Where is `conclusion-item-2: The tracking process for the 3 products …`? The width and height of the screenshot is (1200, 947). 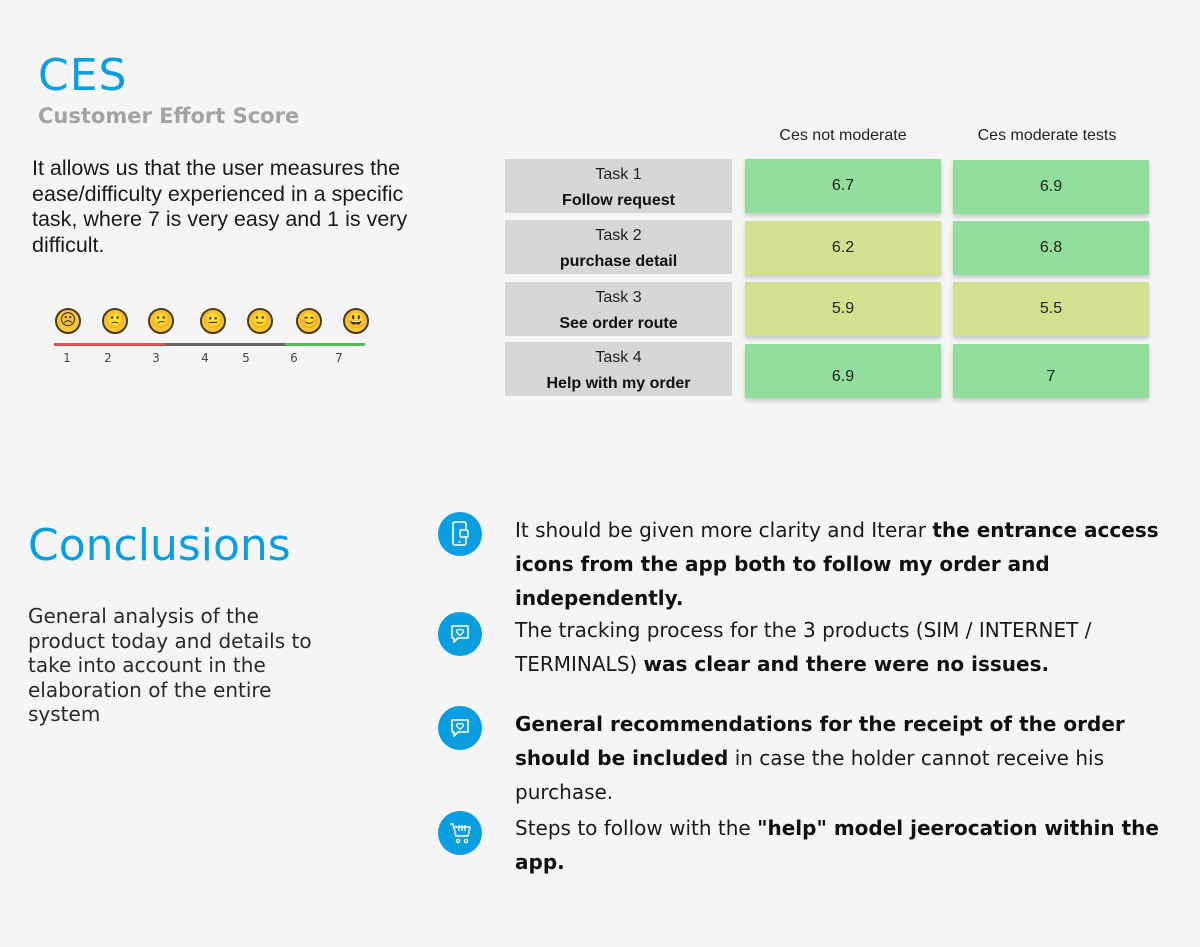 conclusion-item-2: The tracking process for the 3 products … is located at coordinates (803, 647).